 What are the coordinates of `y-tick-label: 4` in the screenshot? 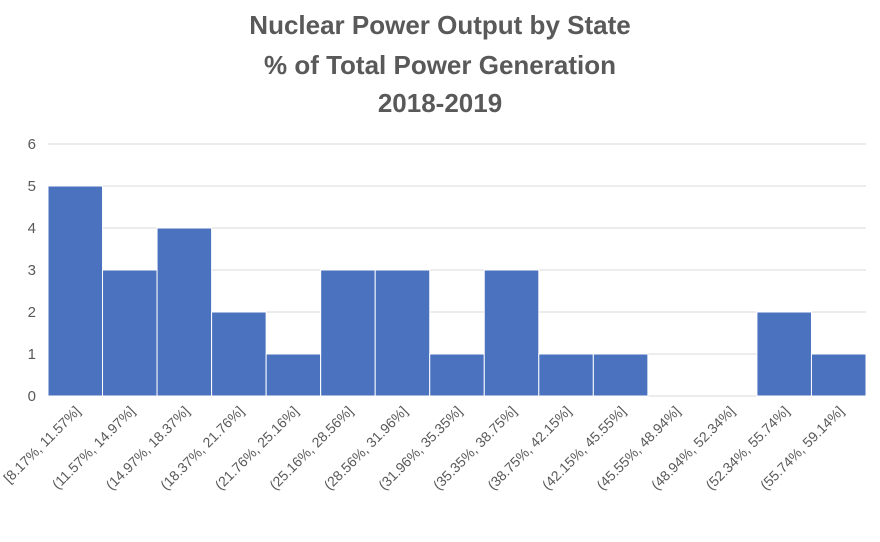 It's located at (32, 228).